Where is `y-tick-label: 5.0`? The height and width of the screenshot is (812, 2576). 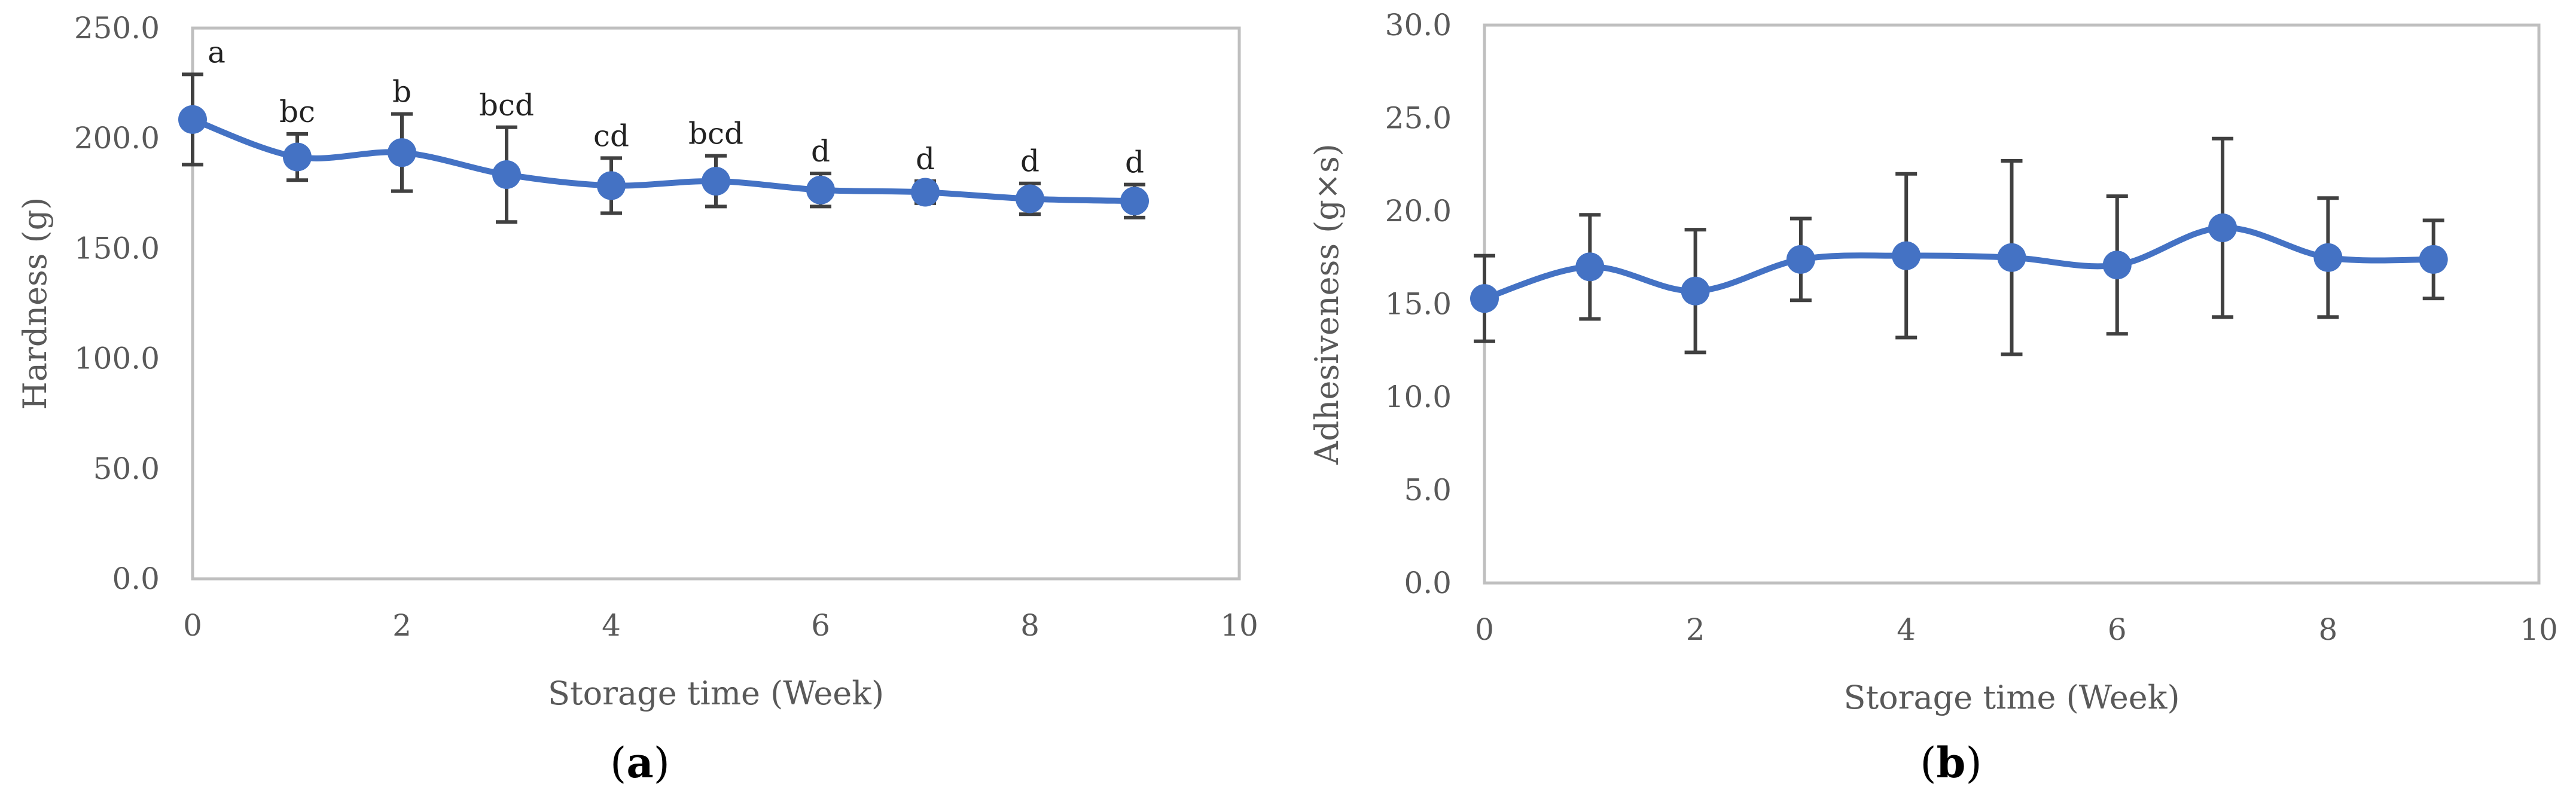 y-tick-label: 5.0 is located at coordinates (1428, 490).